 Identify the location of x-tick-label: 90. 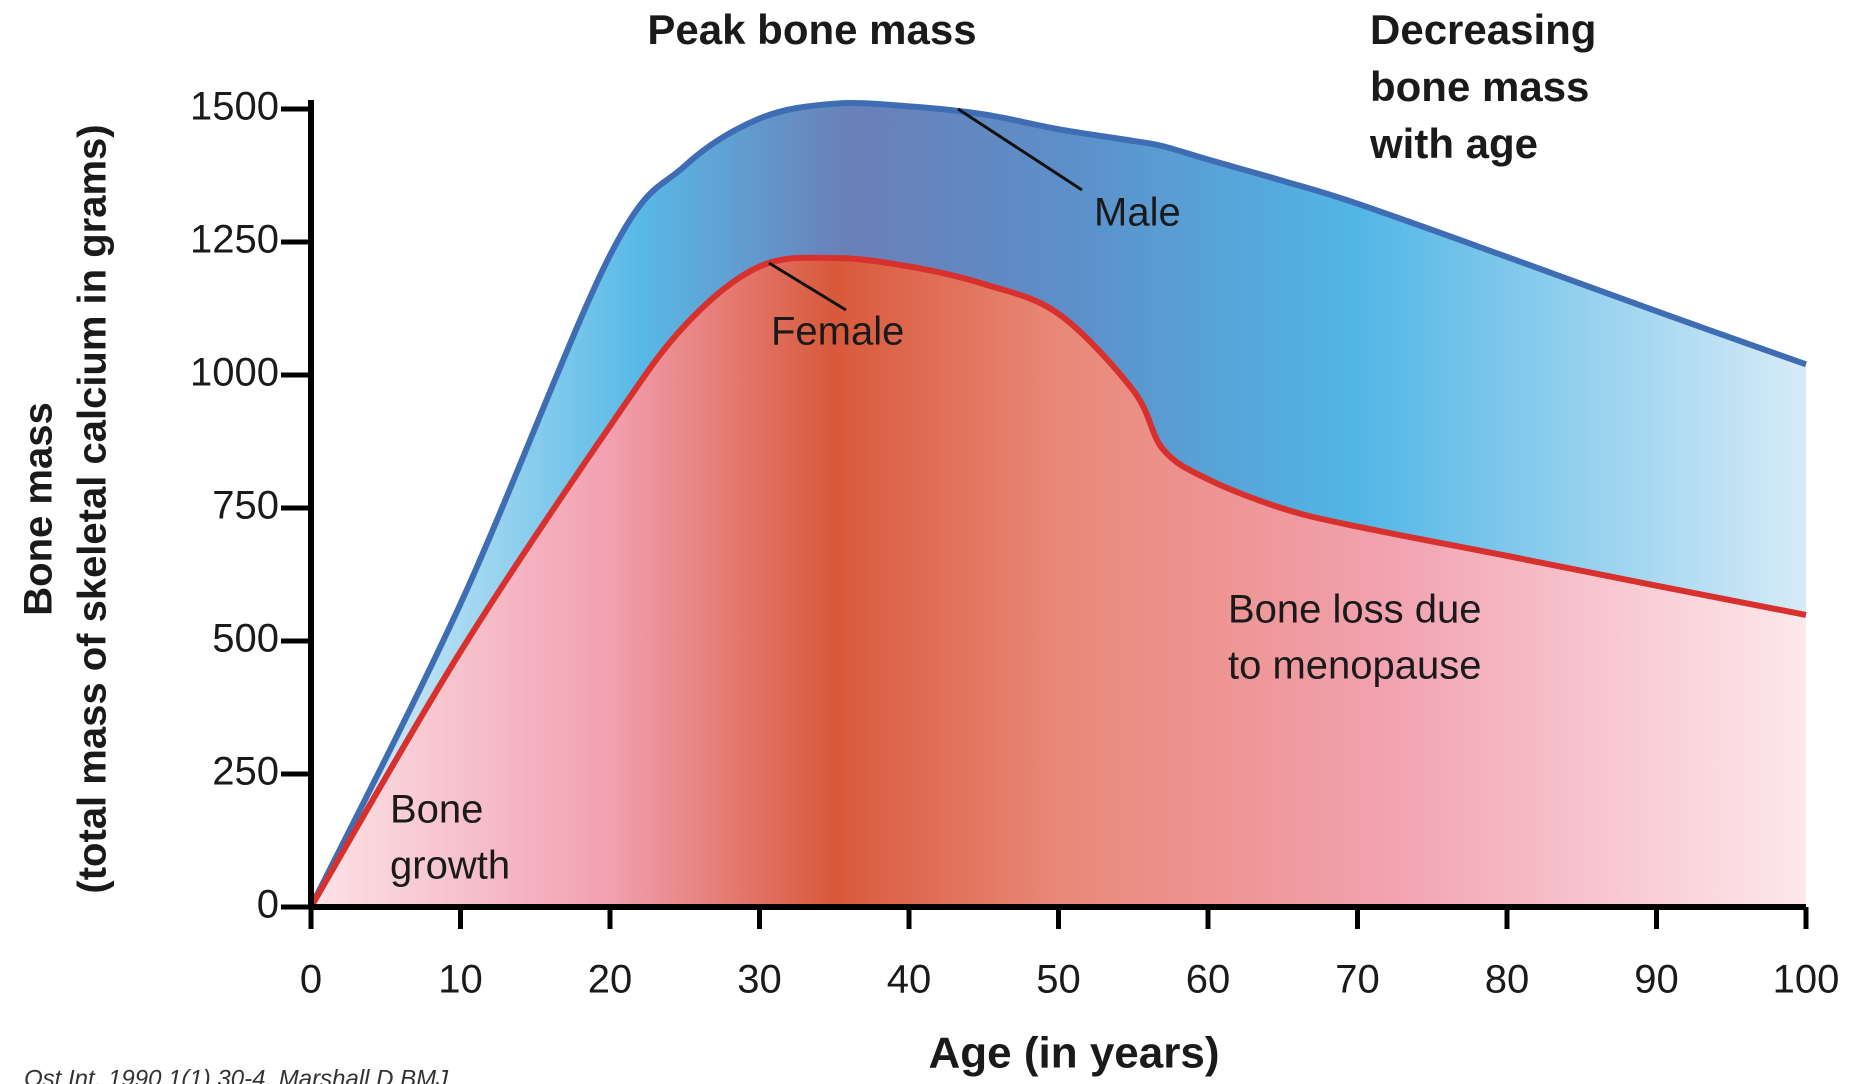
(1656, 980).